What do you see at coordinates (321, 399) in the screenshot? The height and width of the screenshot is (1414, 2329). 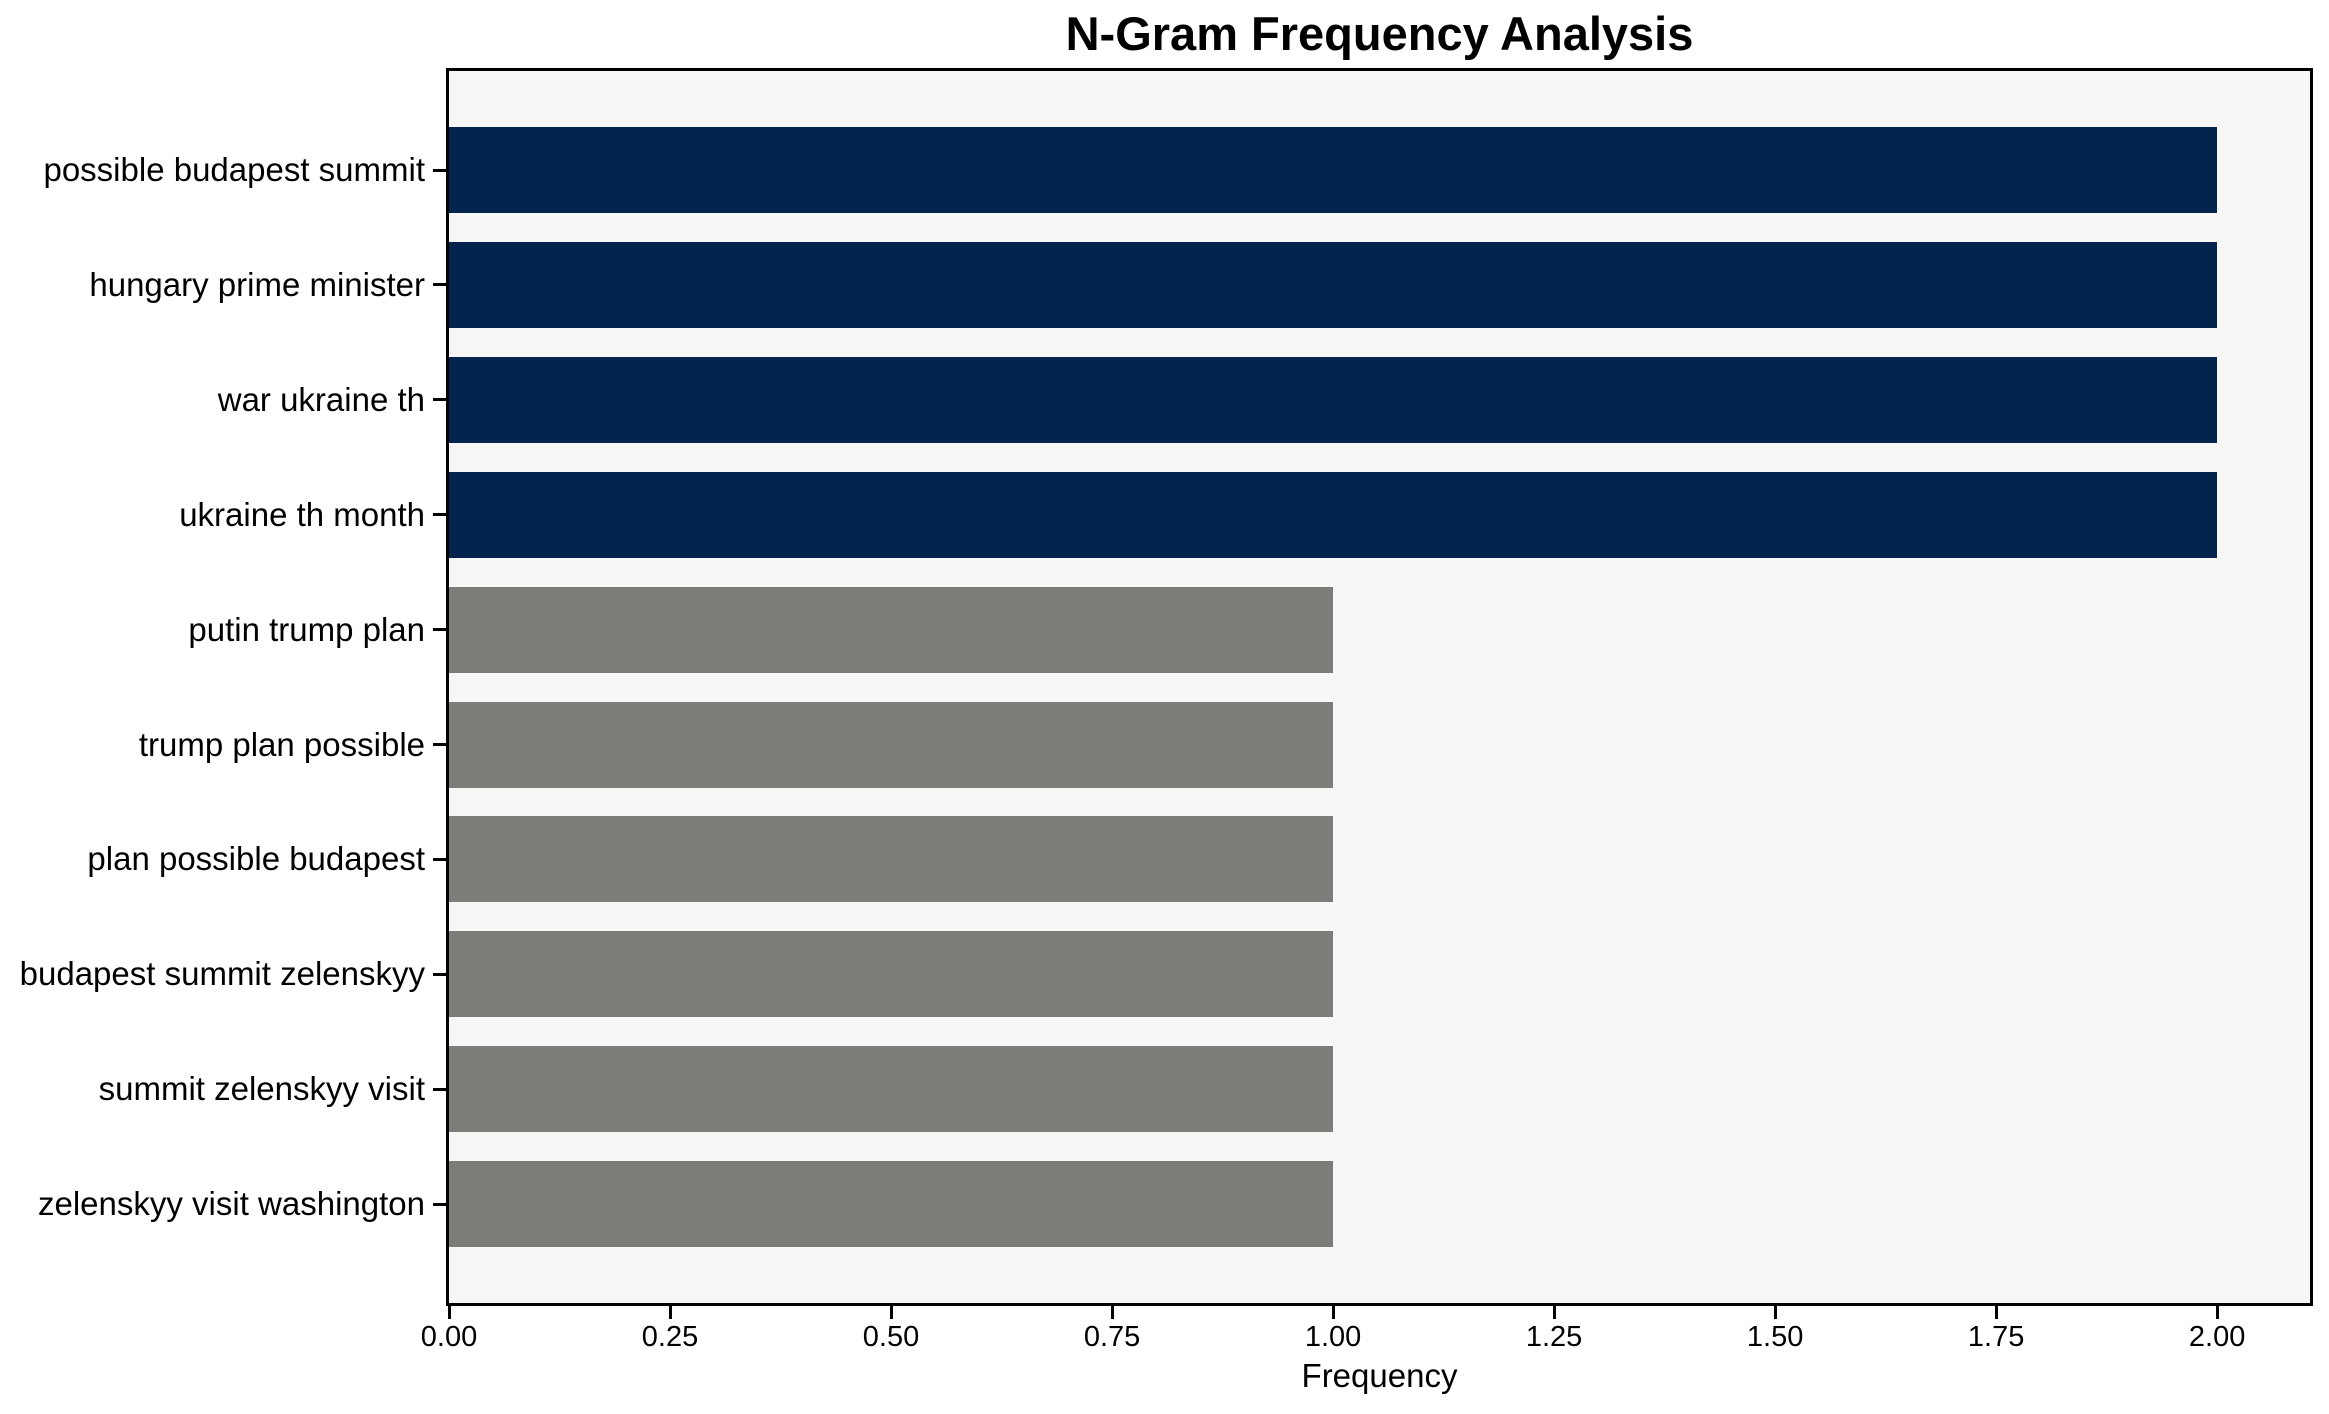 I see `y-axis-label: war ukraine th` at bounding box center [321, 399].